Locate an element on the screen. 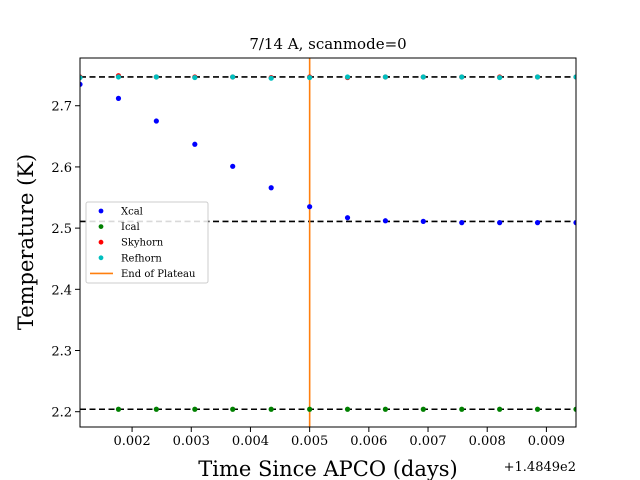  chart-title: 7/14 A, scanmode=0 is located at coordinates (327, 44).